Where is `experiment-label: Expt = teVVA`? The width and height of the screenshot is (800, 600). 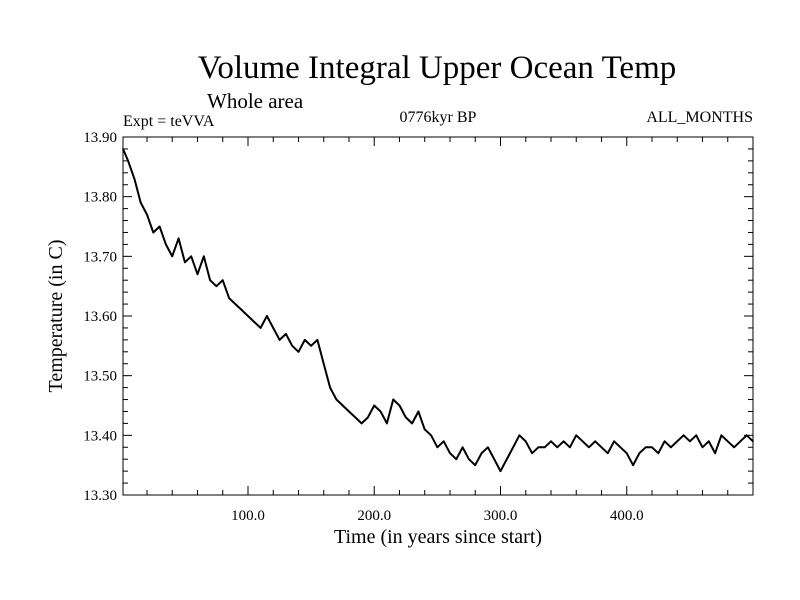 experiment-label: Expt = teVVA is located at coordinates (169, 121).